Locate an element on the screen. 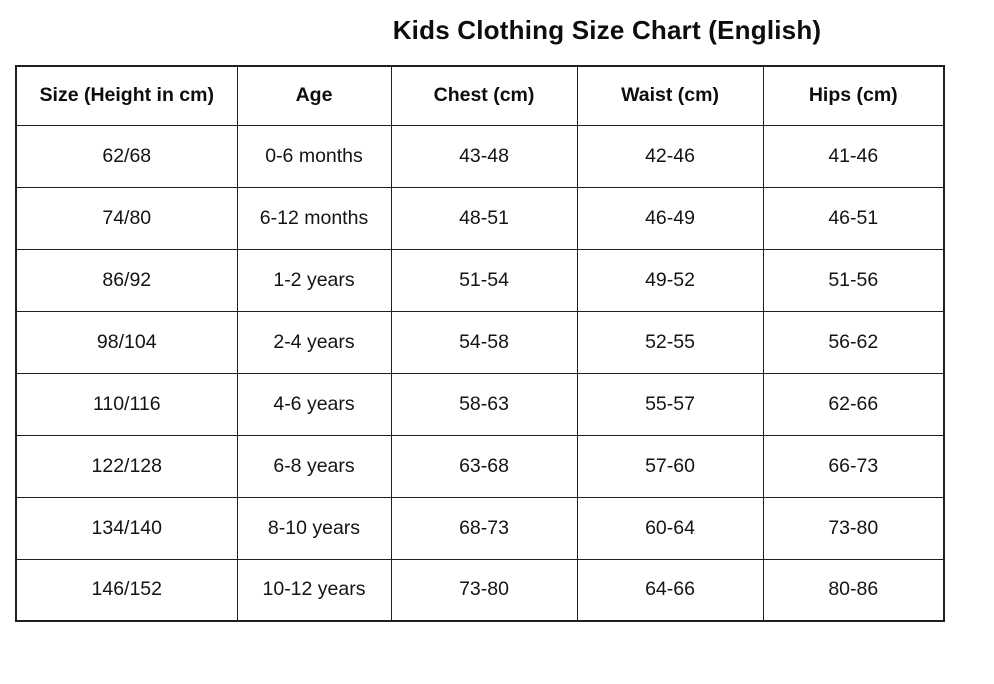 The image size is (994, 684). cell-waist: 55-57 is located at coordinates (670, 404).